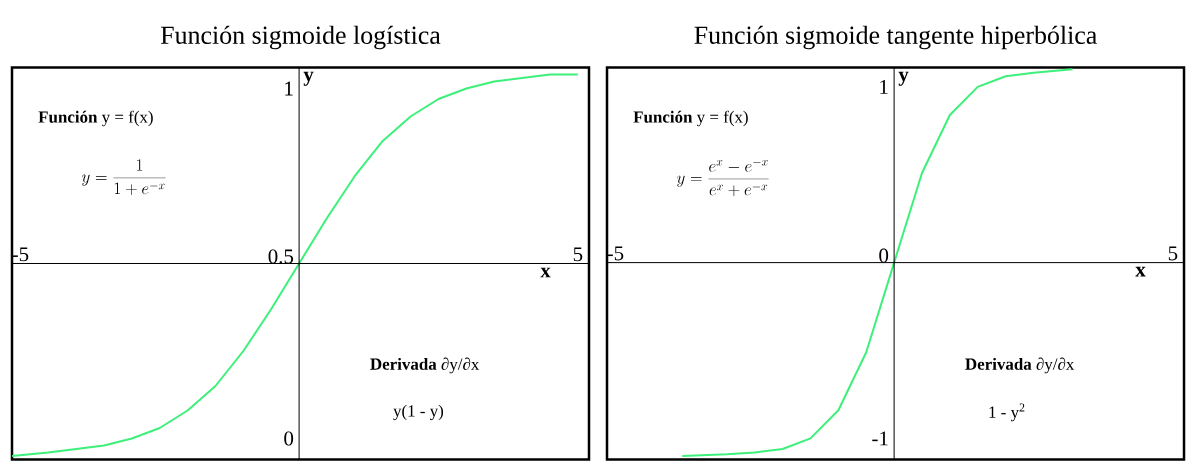  Describe the element at coordinates (895, 37) in the screenshot. I see `chart-title: Función sigmoide tangente hiperbólica` at that location.